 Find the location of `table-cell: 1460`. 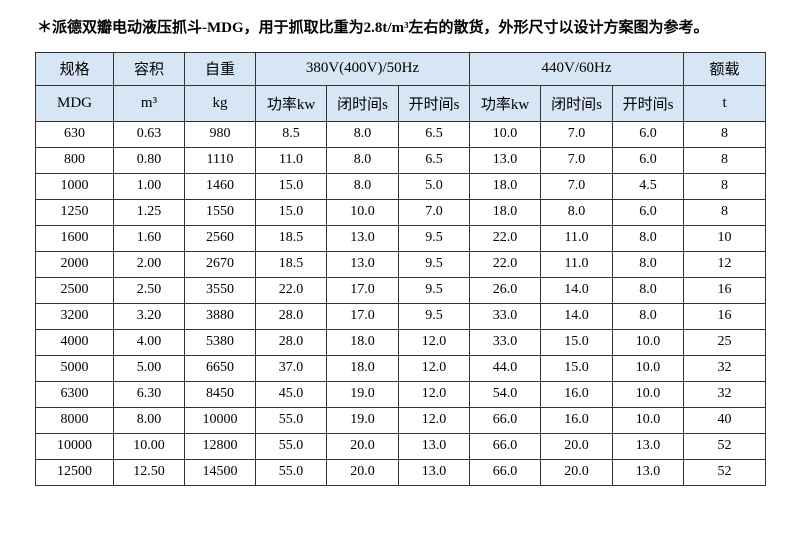

table-cell: 1460 is located at coordinates (220, 186).